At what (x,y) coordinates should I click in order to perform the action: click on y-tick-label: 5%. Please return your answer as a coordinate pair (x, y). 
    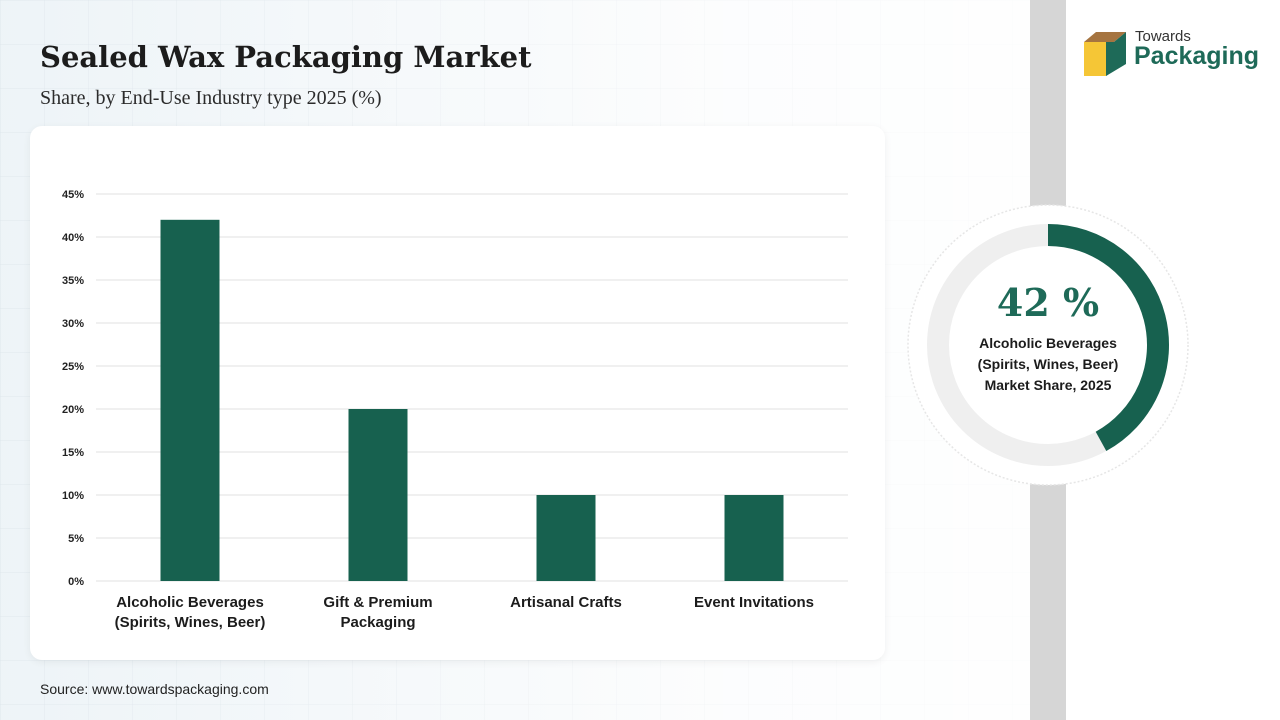
    Looking at the image, I should click on (76, 539).